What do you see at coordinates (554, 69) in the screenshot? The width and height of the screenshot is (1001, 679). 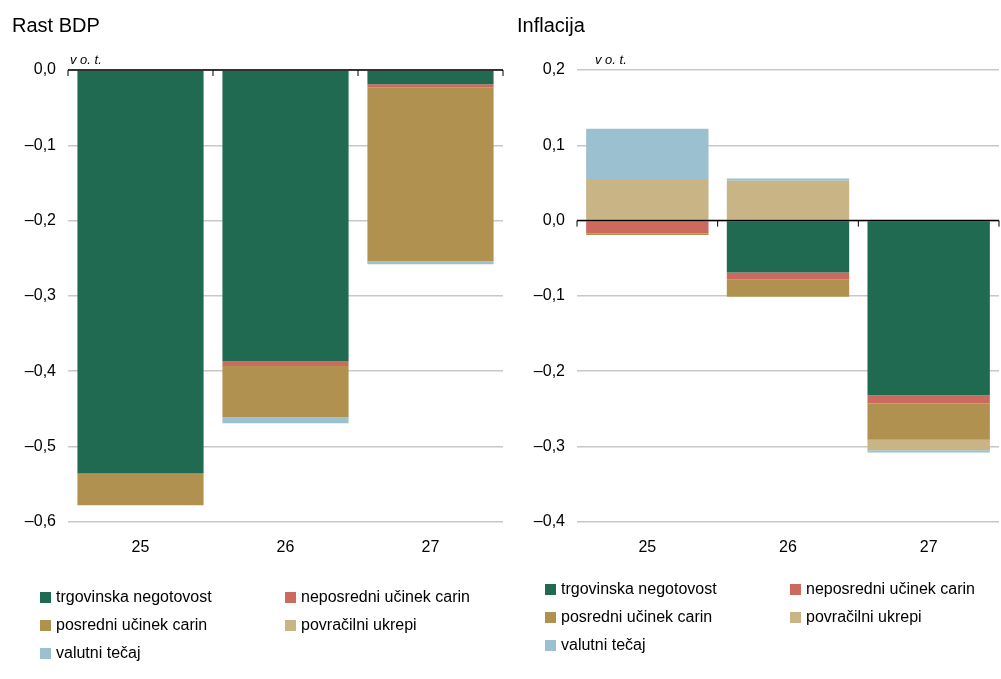 I see `y-tick-label: 0,2` at bounding box center [554, 69].